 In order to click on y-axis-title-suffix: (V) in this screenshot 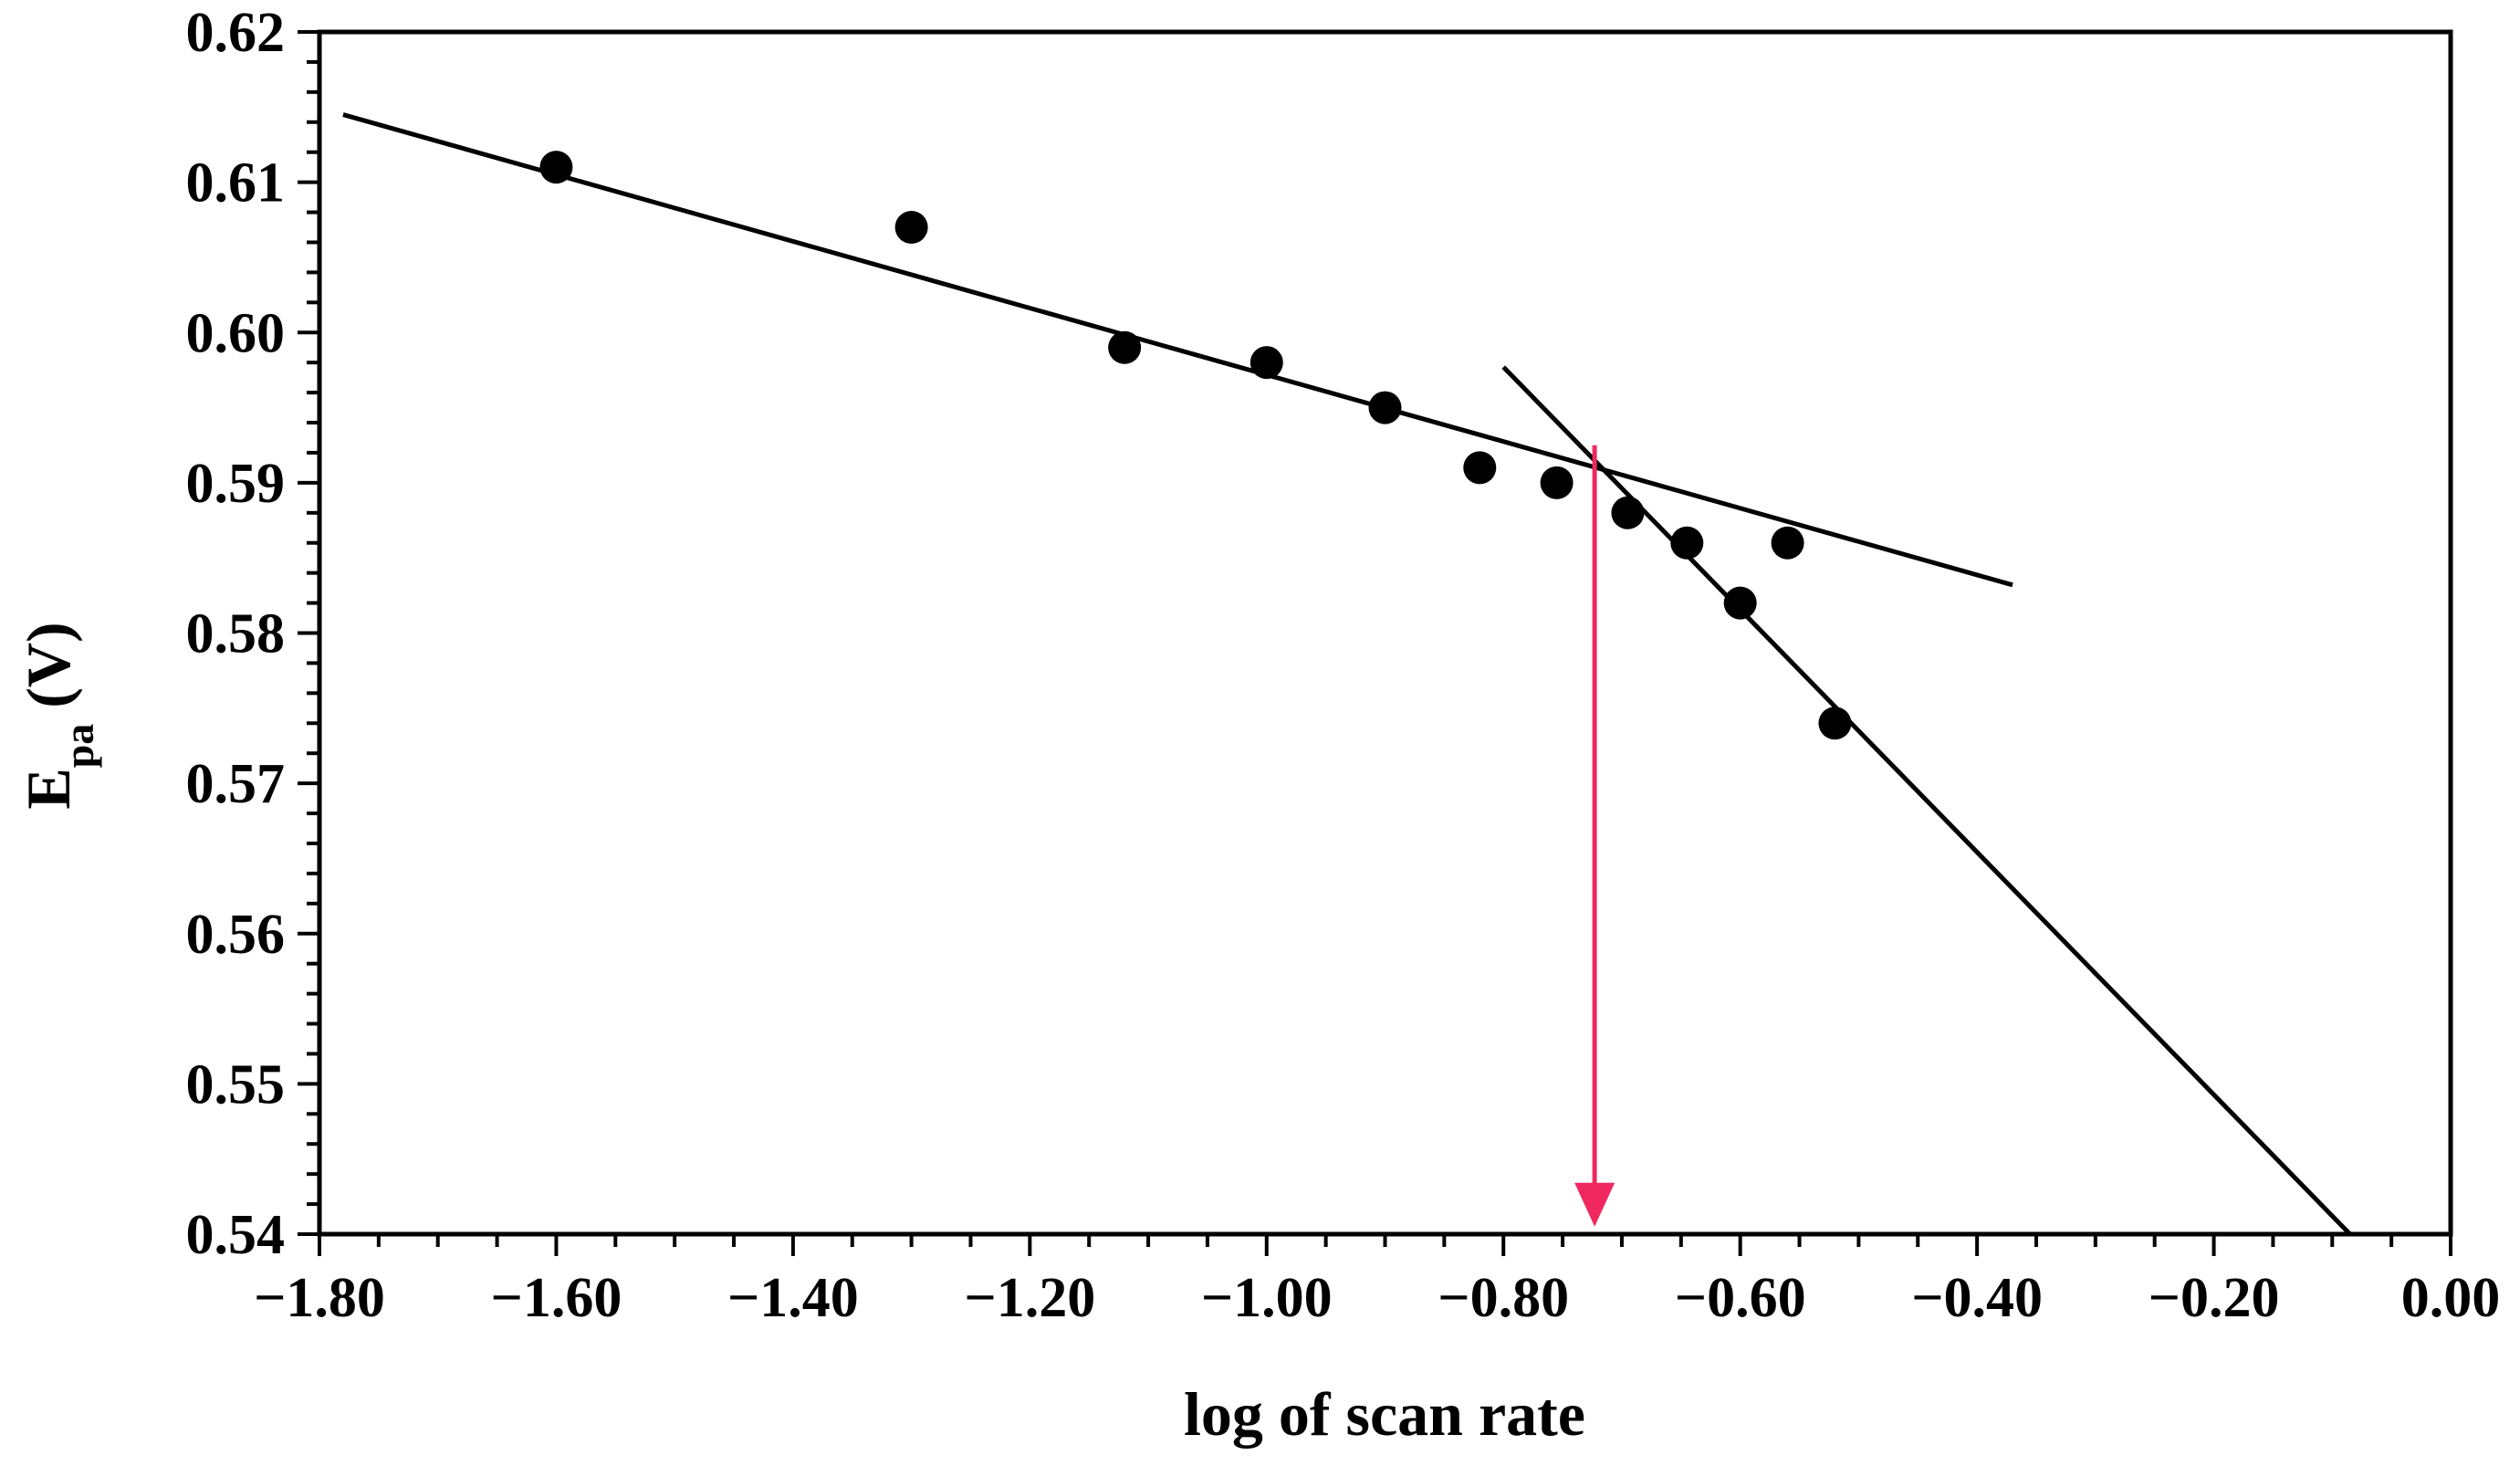, I will do `click(48, 672)`.